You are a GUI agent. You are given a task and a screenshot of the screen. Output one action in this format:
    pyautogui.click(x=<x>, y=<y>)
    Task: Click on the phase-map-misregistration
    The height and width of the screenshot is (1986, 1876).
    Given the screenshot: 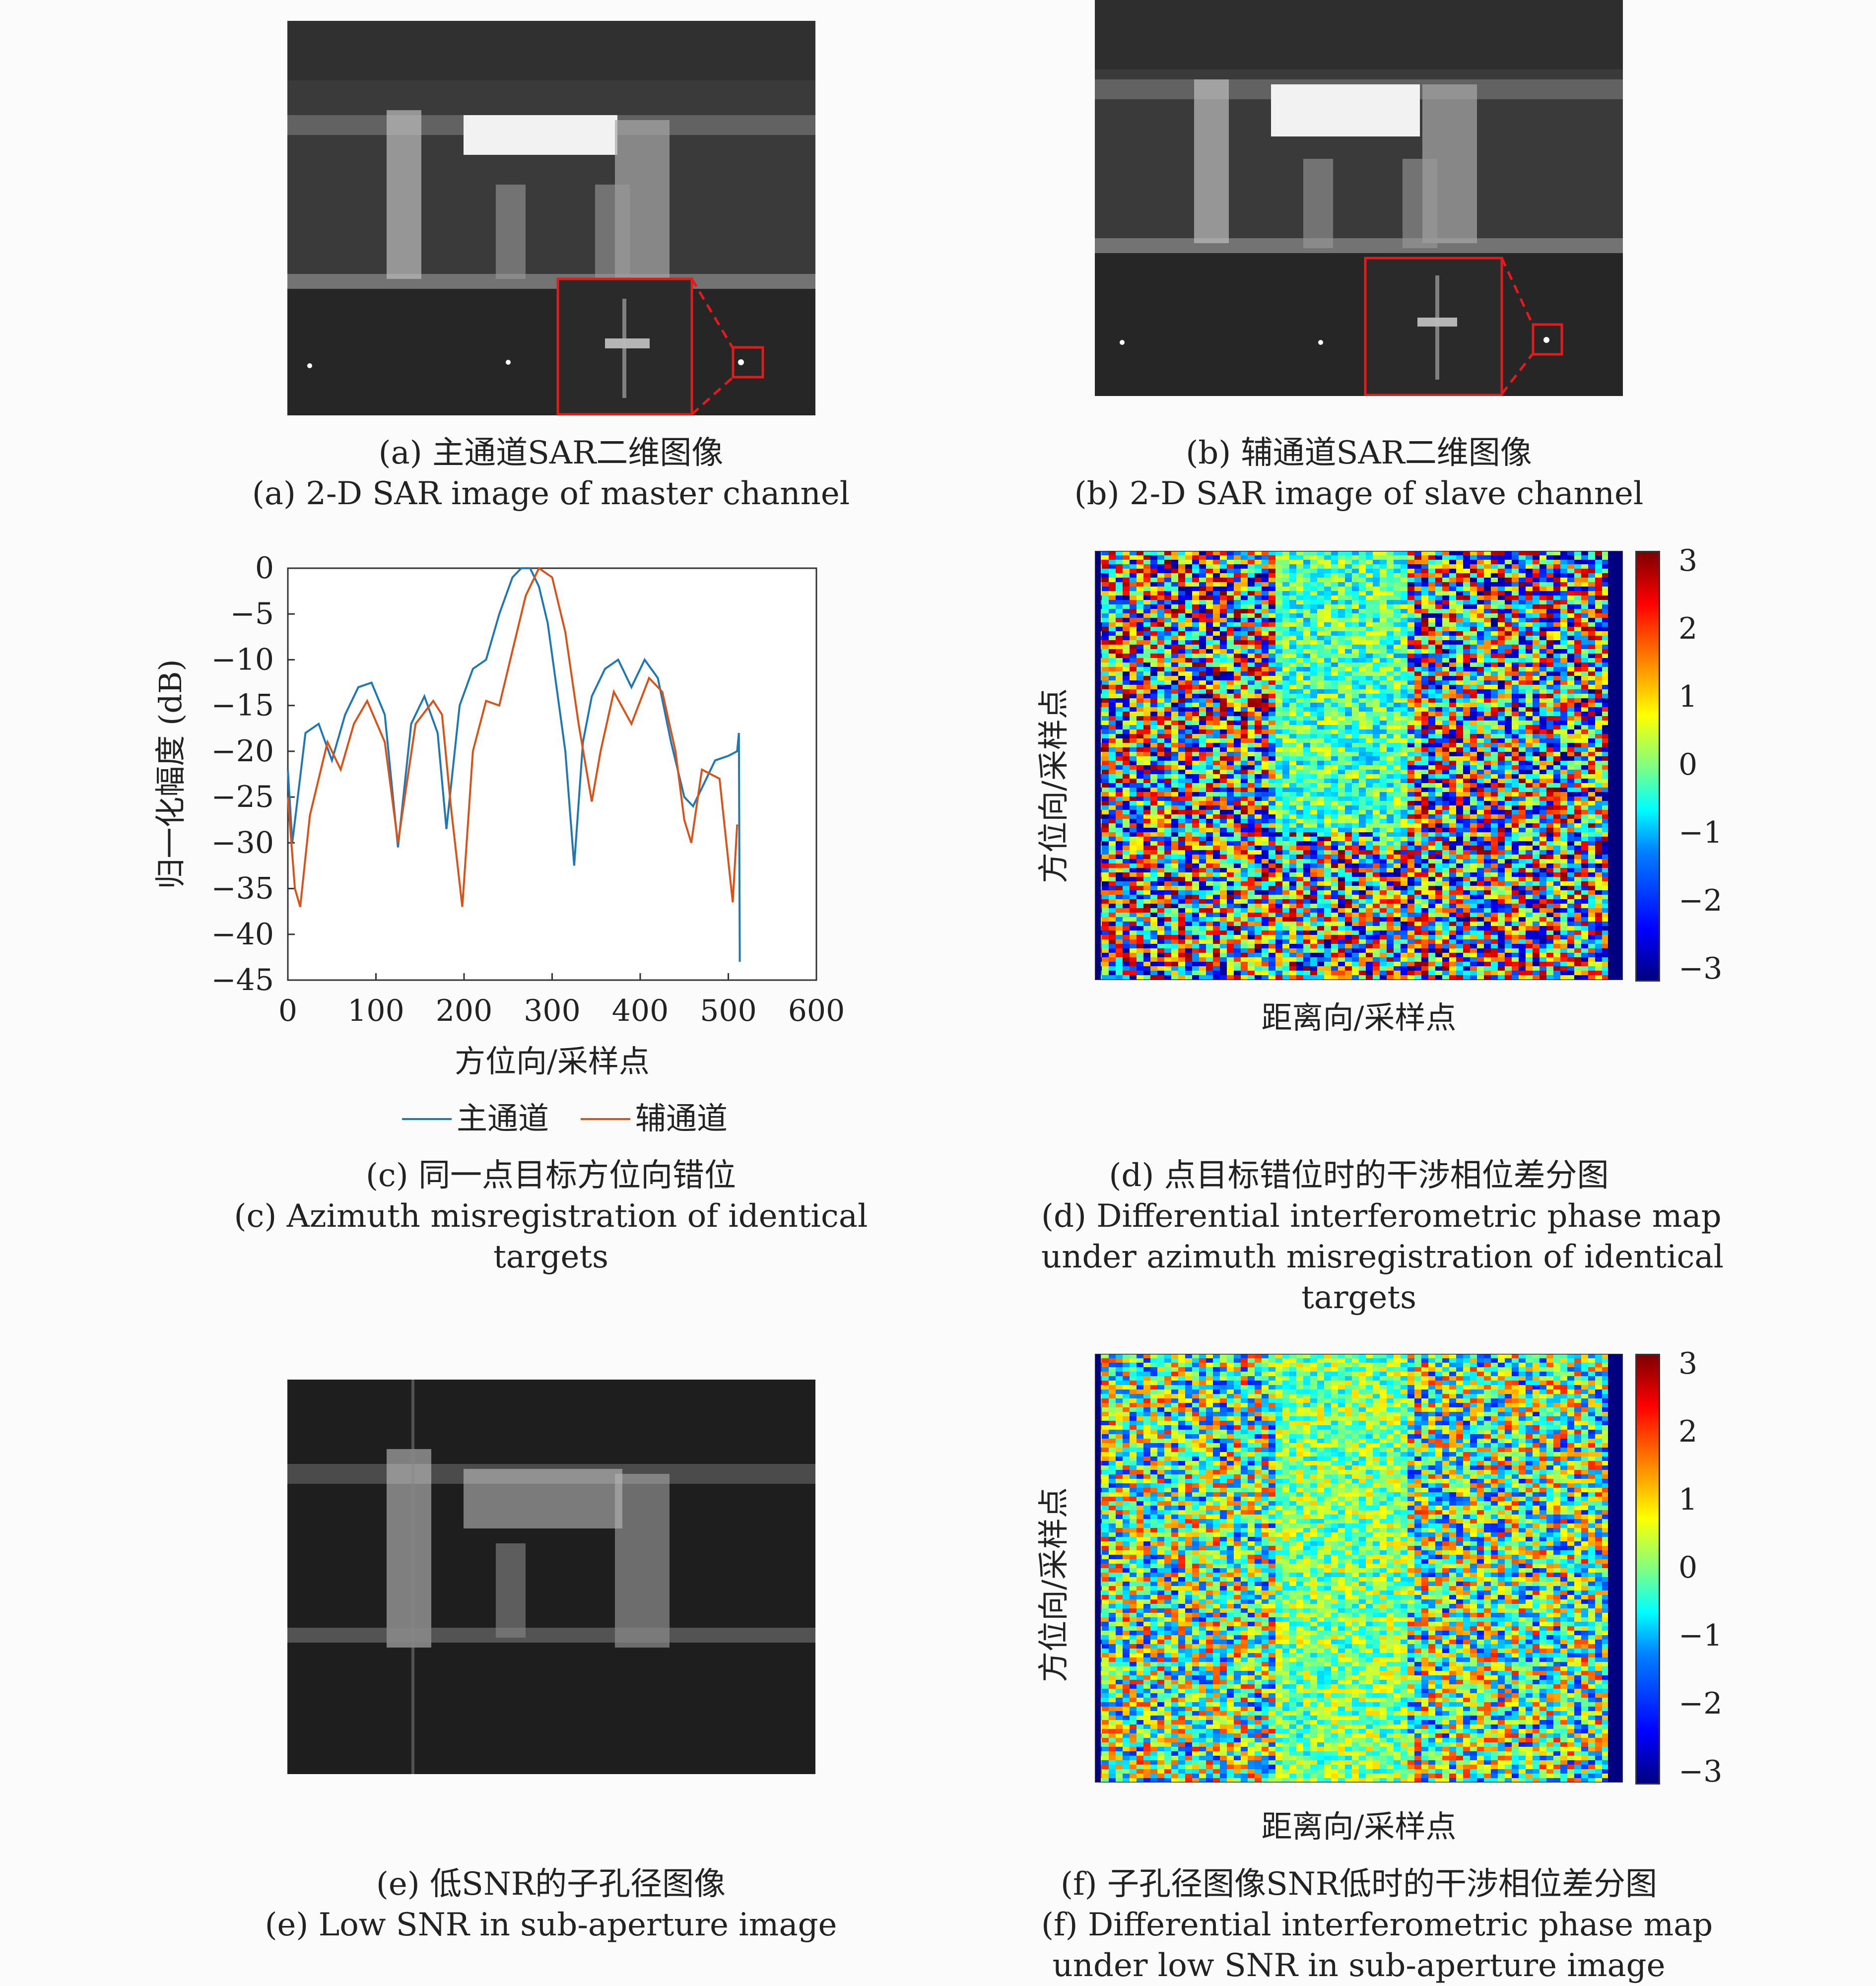 What is the action you would take?
    pyautogui.click(x=1359, y=765)
    